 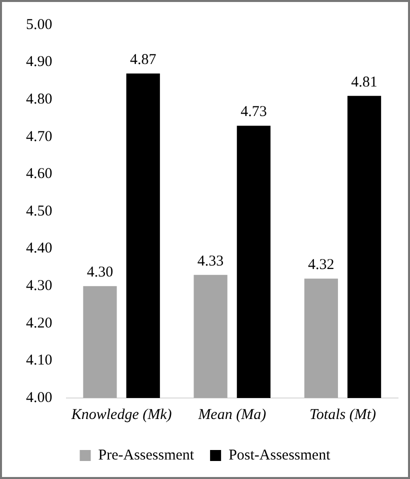 What do you see at coordinates (321, 265) in the screenshot?
I see `data-label: 4.32` at bounding box center [321, 265].